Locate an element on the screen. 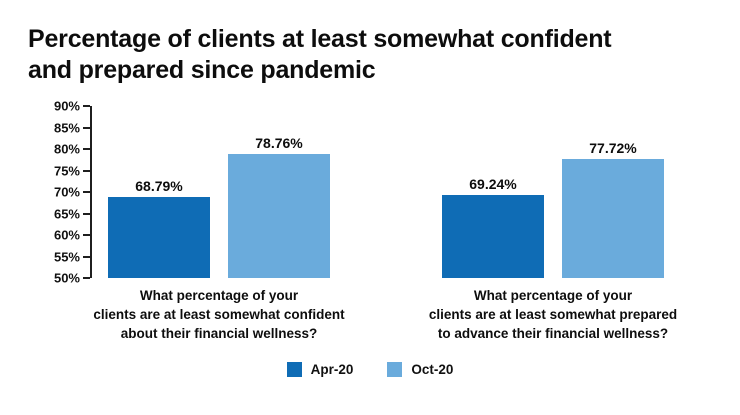 The width and height of the screenshot is (740, 415). category-label-line: about their financial wellness? is located at coordinates (219, 333).